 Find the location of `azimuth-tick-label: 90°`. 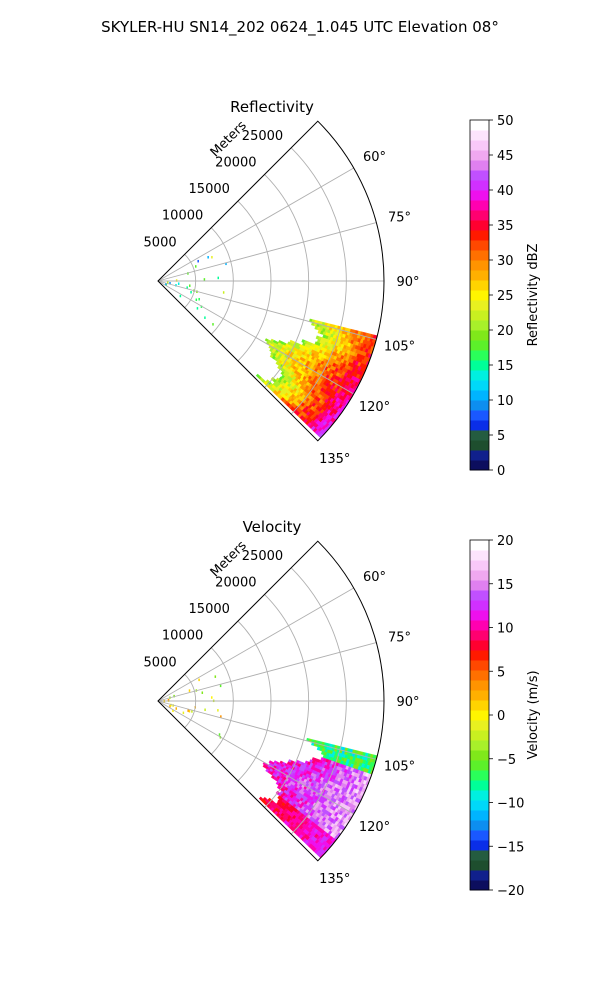

azimuth-tick-label: 90° is located at coordinates (407, 702).